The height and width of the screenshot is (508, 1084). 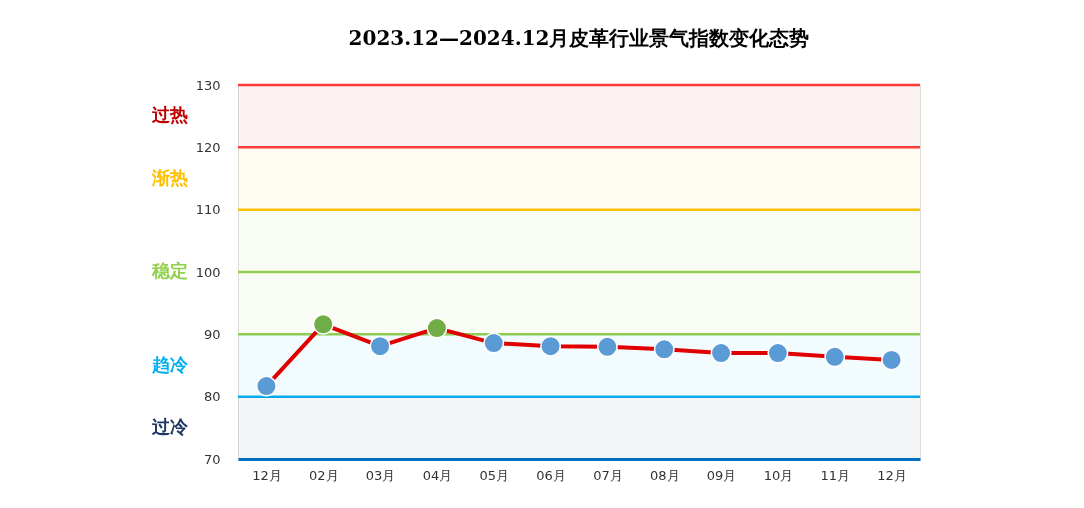 What do you see at coordinates (208, 210) in the screenshot?
I see `y-tick-label: 110` at bounding box center [208, 210].